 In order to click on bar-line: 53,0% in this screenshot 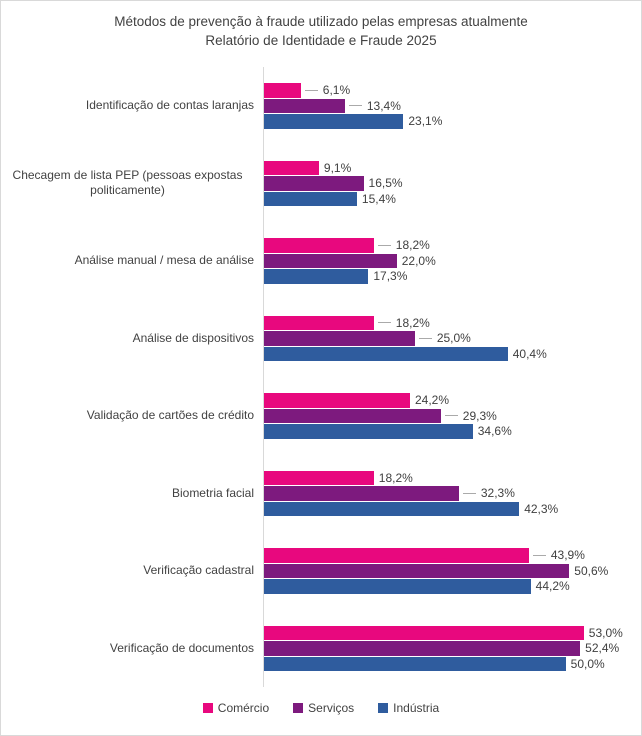, I will do `click(445, 632)`.